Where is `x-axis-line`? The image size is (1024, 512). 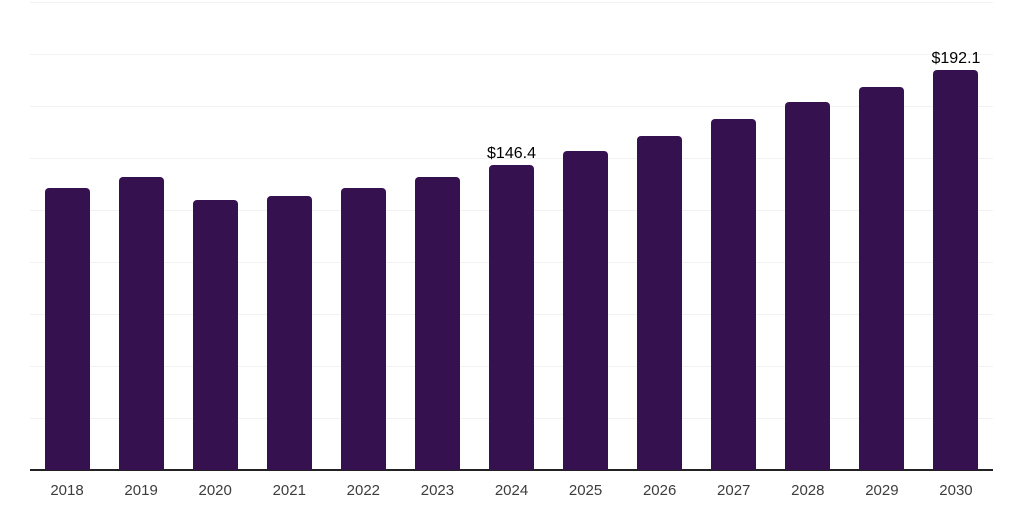
x-axis-line is located at coordinates (511, 470).